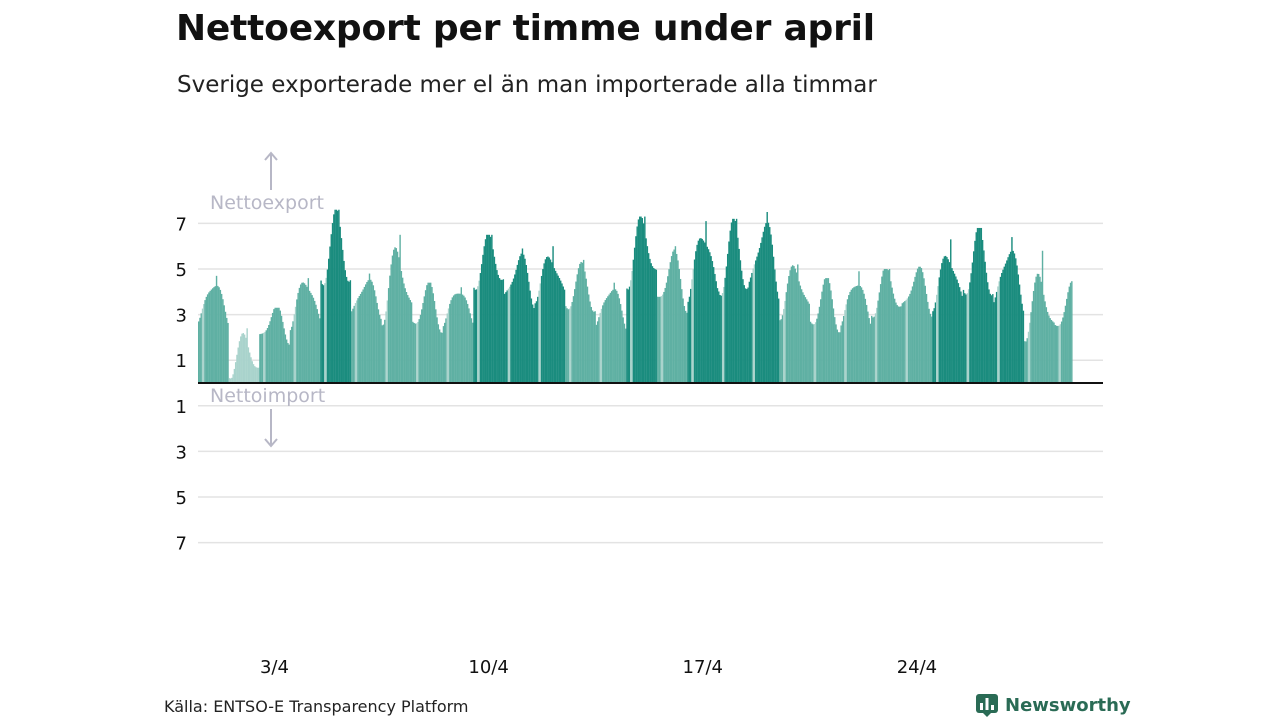 The width and height of the screenshot is (1280, 720). What do you see at coordinates (181, 224) in the screenshot?
I see `y-tick-label: 7` at bounding box center [181, 224].